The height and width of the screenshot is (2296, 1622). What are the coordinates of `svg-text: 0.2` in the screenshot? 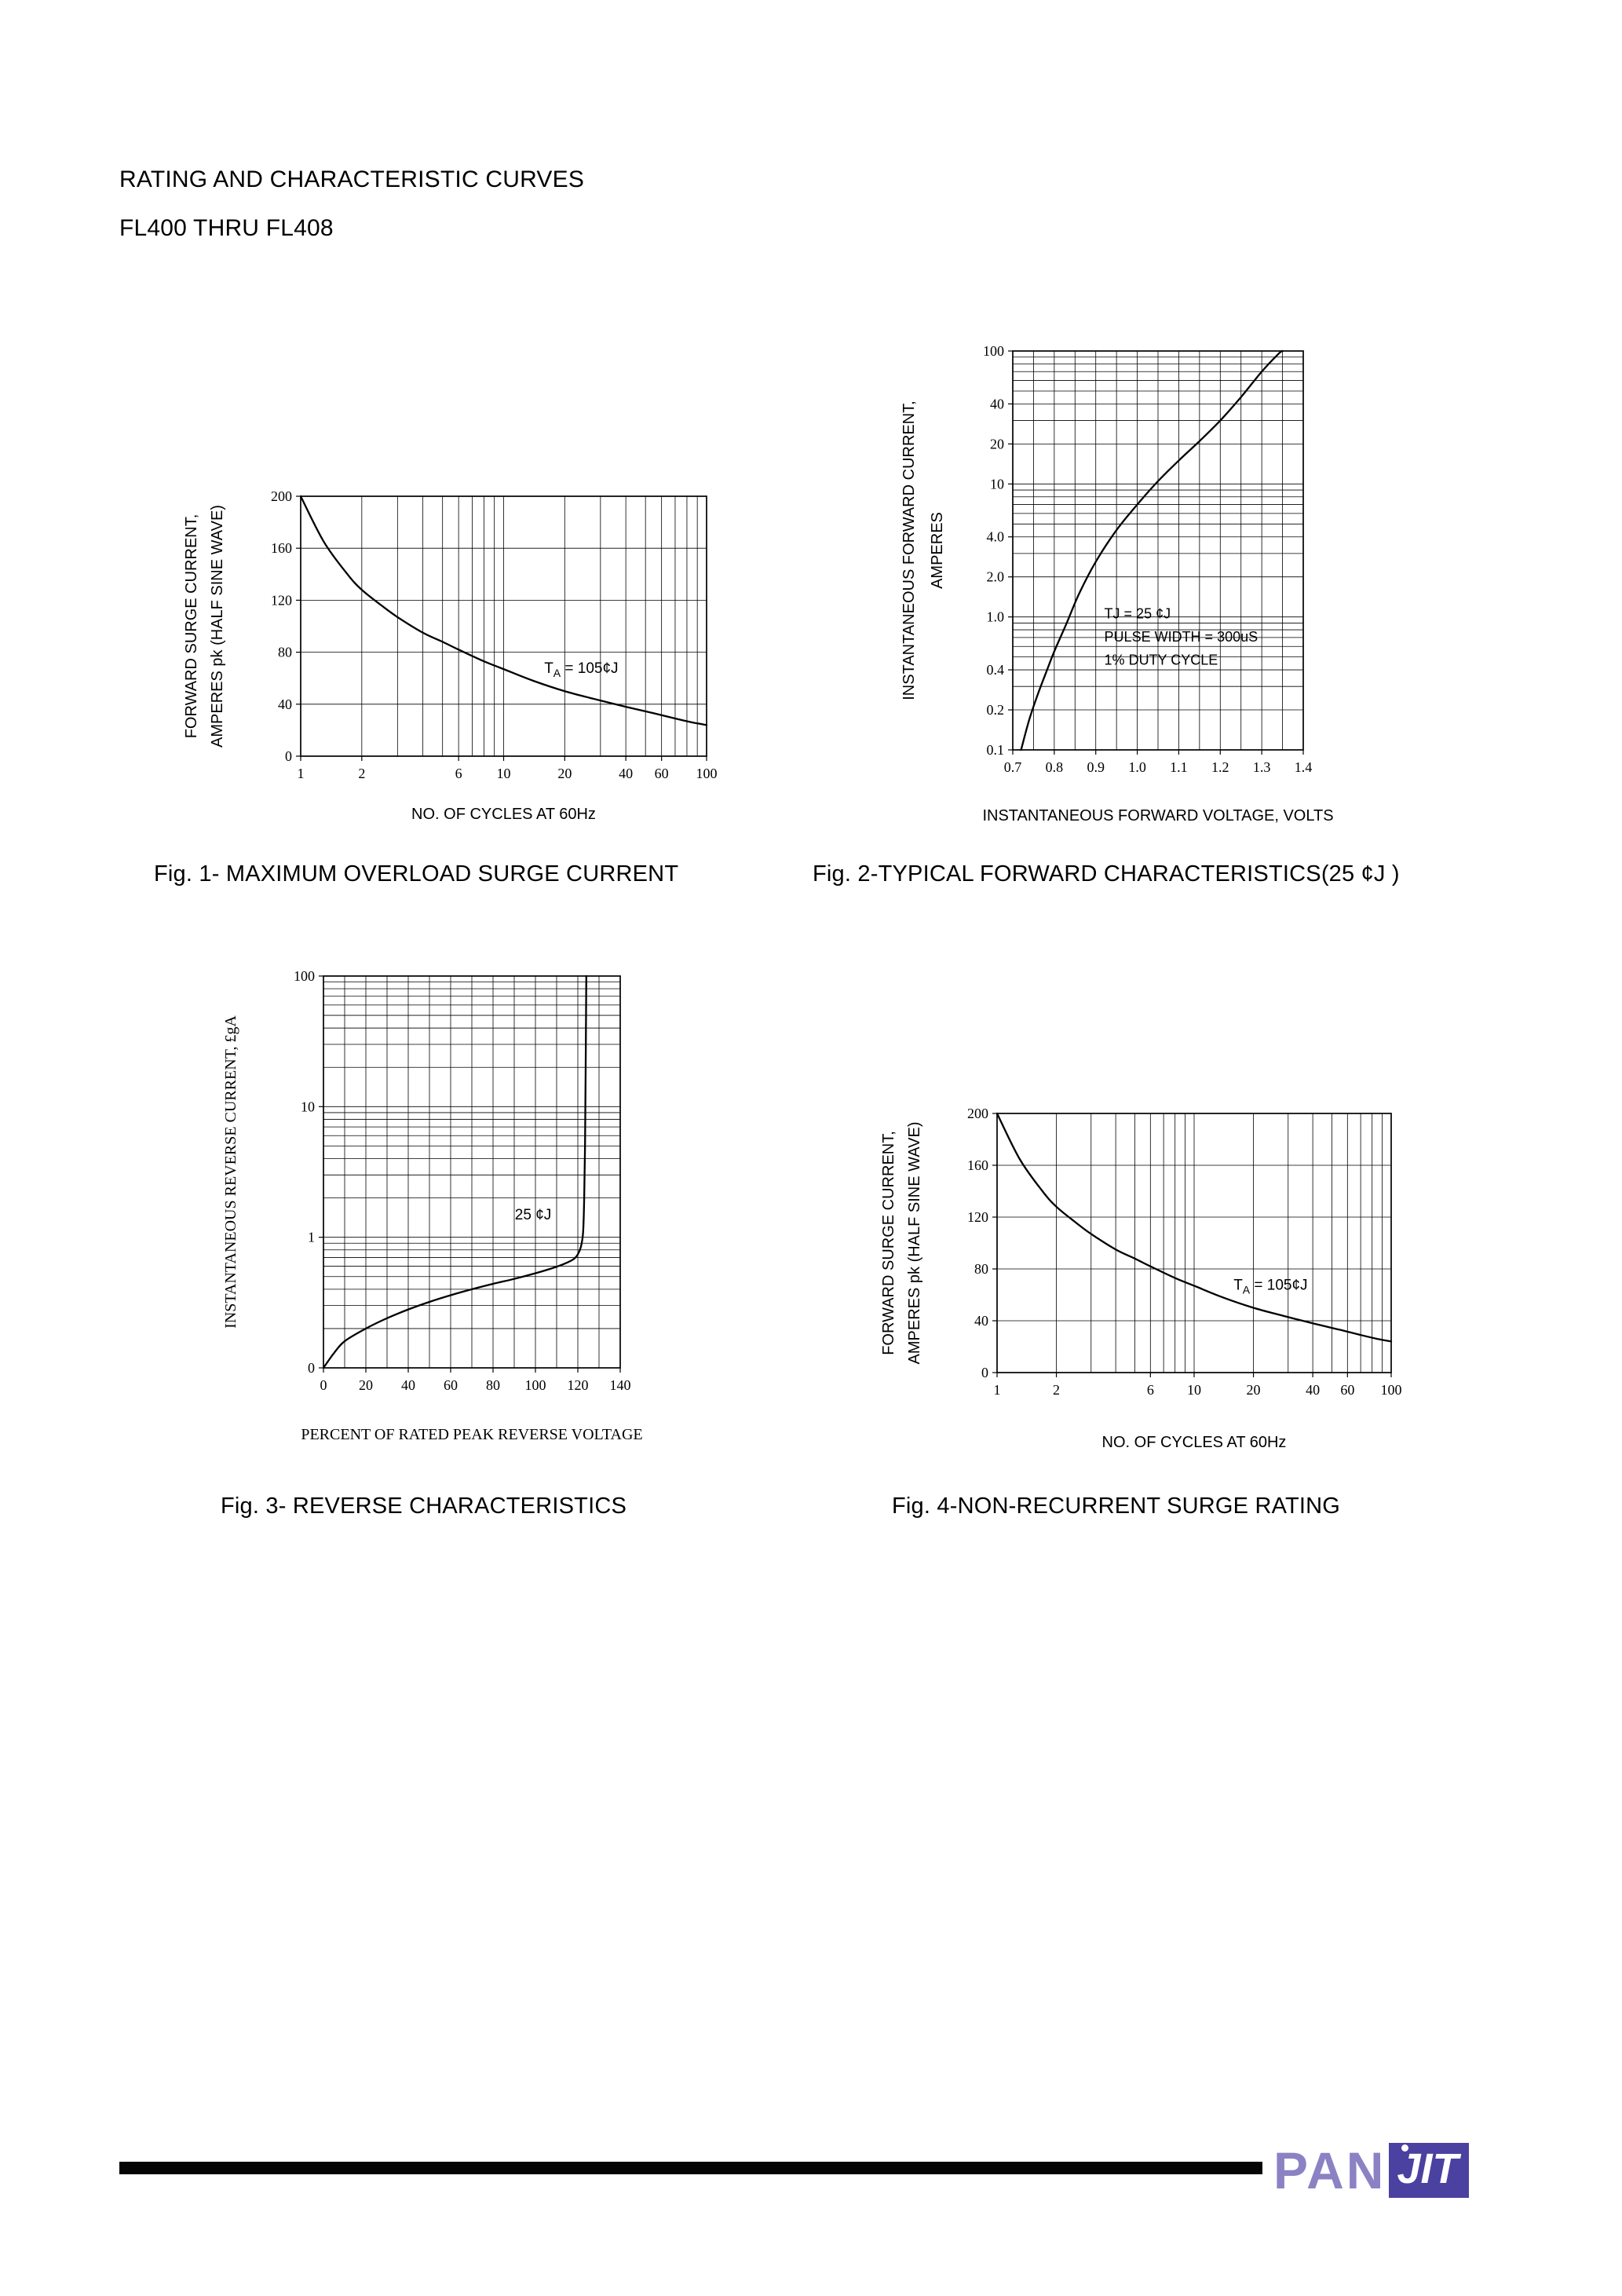 It's located at (996, 710).